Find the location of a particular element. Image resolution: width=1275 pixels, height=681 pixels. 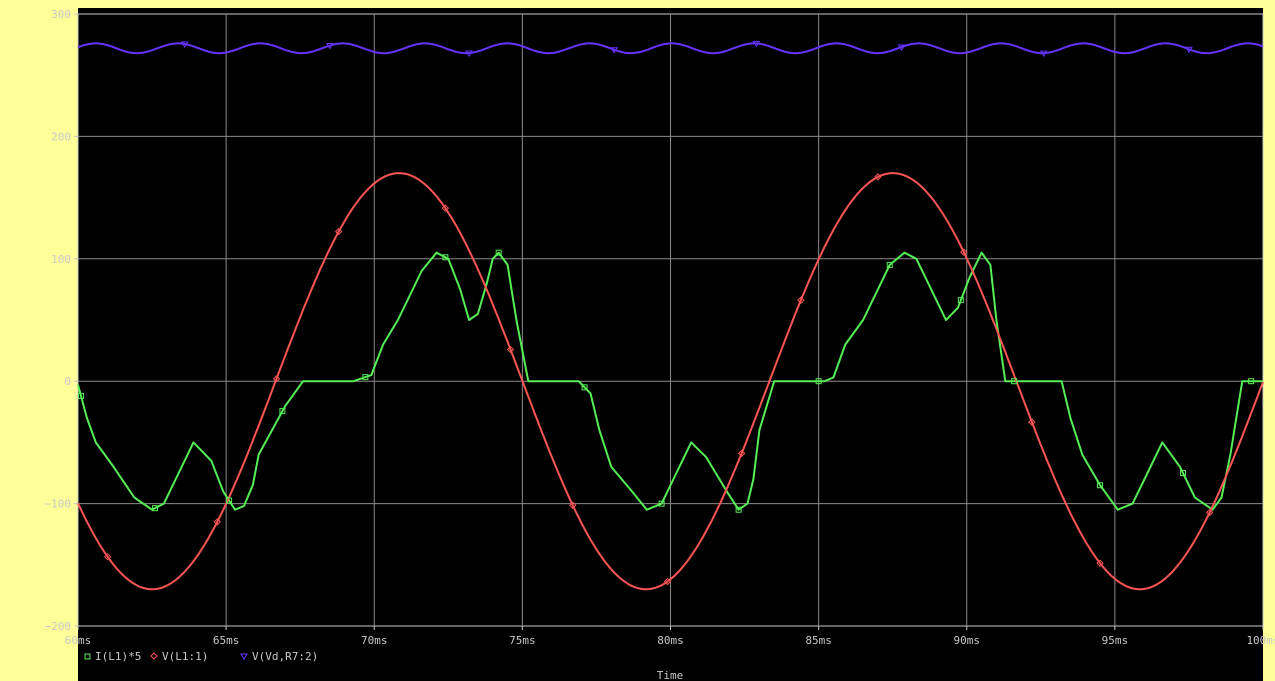

y-tick-label: −200 is located at coordinates (58, 626).